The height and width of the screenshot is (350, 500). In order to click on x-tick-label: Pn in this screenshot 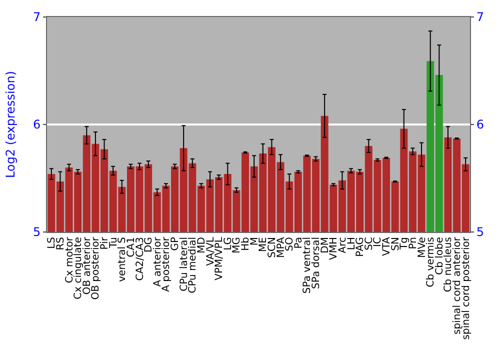, I will do `click(413, 243)`.